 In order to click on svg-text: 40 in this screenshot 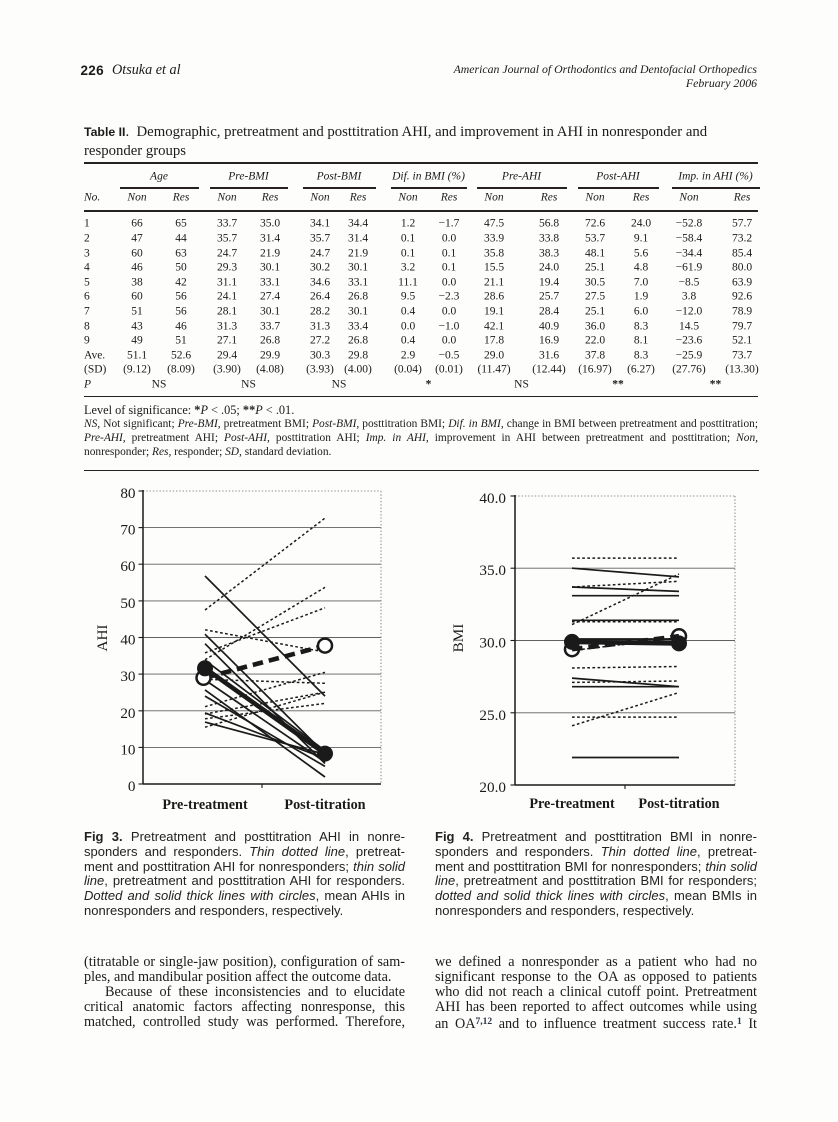, I will do `click(128, 640)`.